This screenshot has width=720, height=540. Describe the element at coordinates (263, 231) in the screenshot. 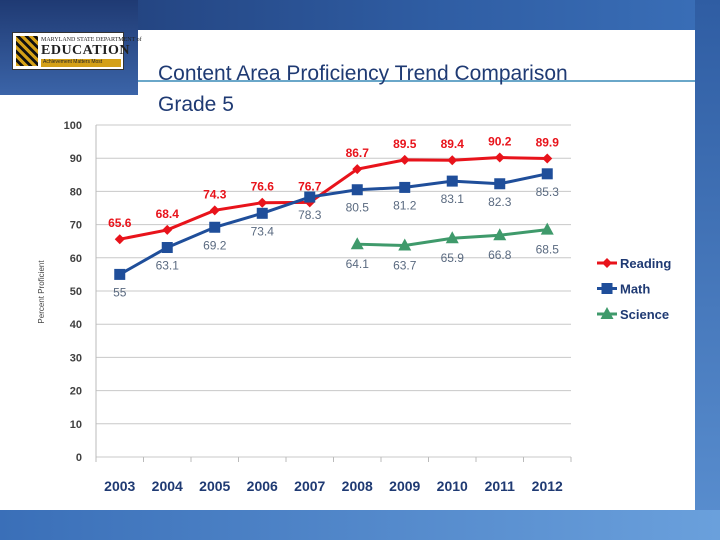

I see `math-data-label: 73.4` at that location.